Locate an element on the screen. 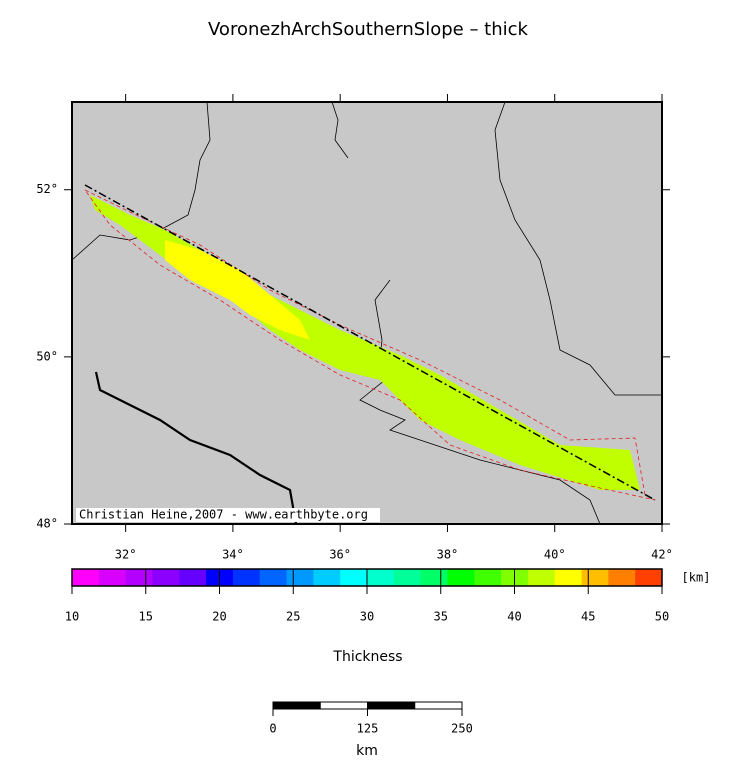 This screenshot has height=779, width=731. colorbar-tick-label: 25 is located at coordinates (293, 617).